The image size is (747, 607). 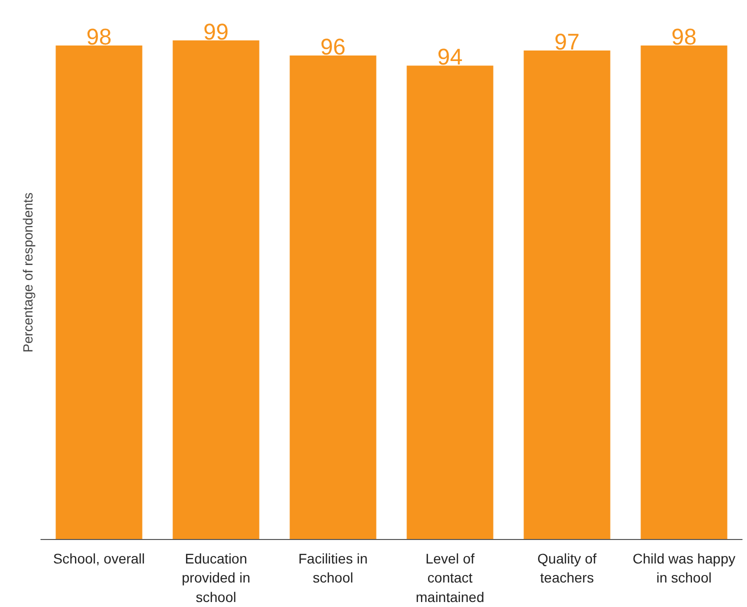 I want to click on x-tick-label: Education provided in school, so click(x=216, y=577).